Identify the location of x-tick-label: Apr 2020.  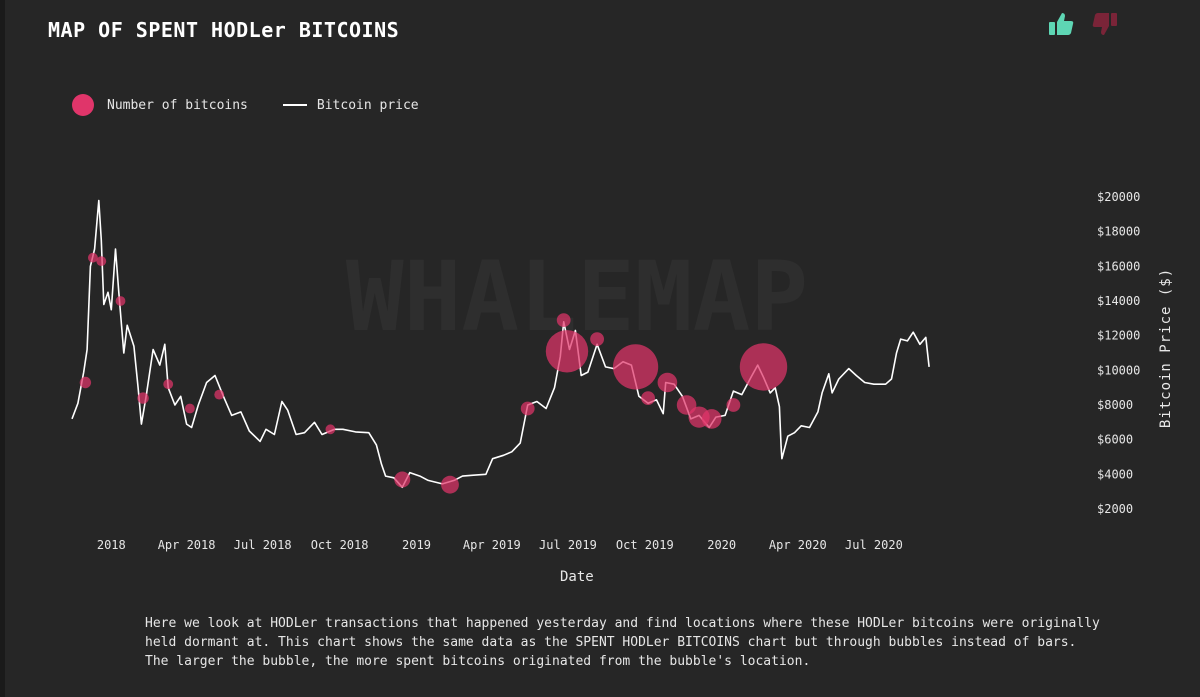
(798, 545).